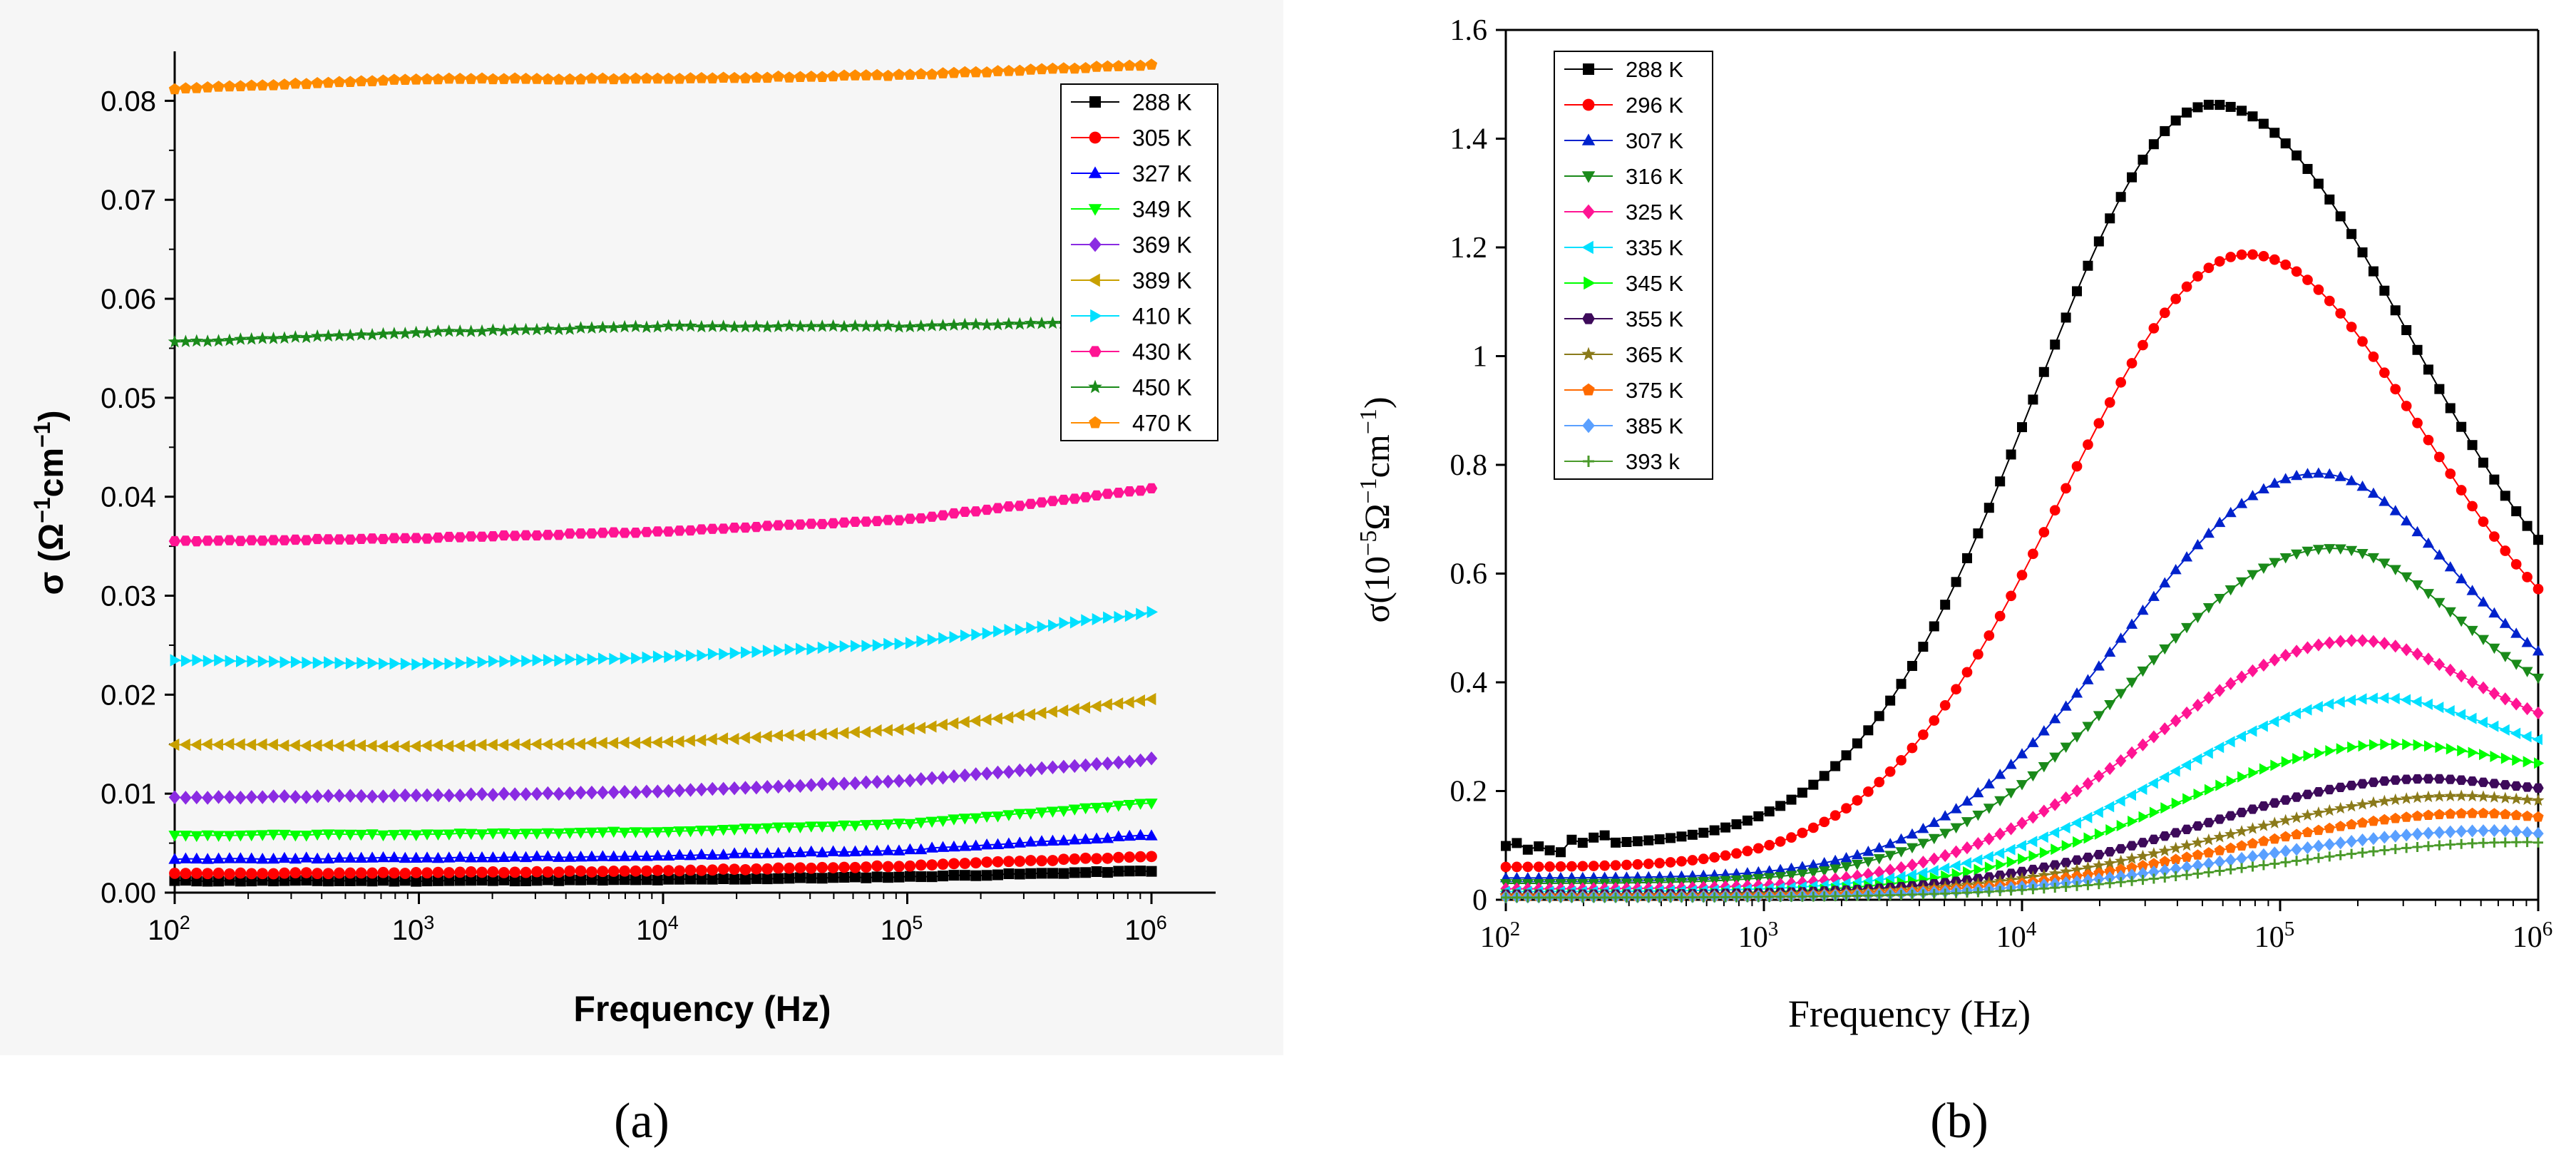 This screenshot has width=2576, height=1160. I want to click on panel-a-y-axis-label: σ (Ω−1cm−1), so click(50, 503).